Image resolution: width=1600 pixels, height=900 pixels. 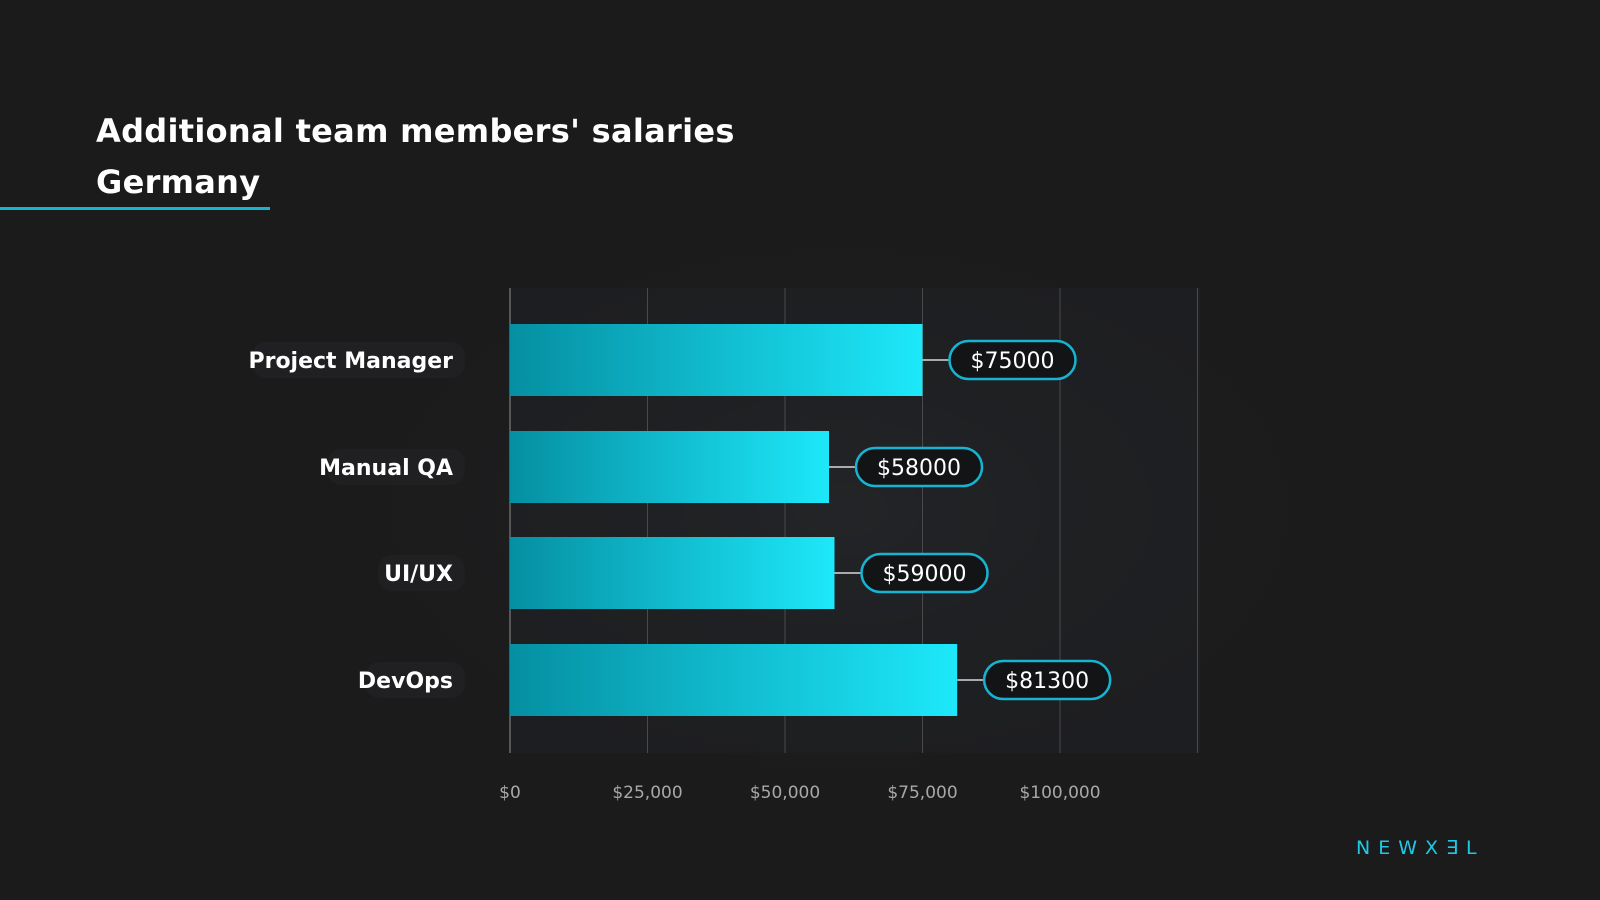 I want to click on category-label-layer: Project Manager Manual QA UI/UX DevOps, so click(x=356, y=520).